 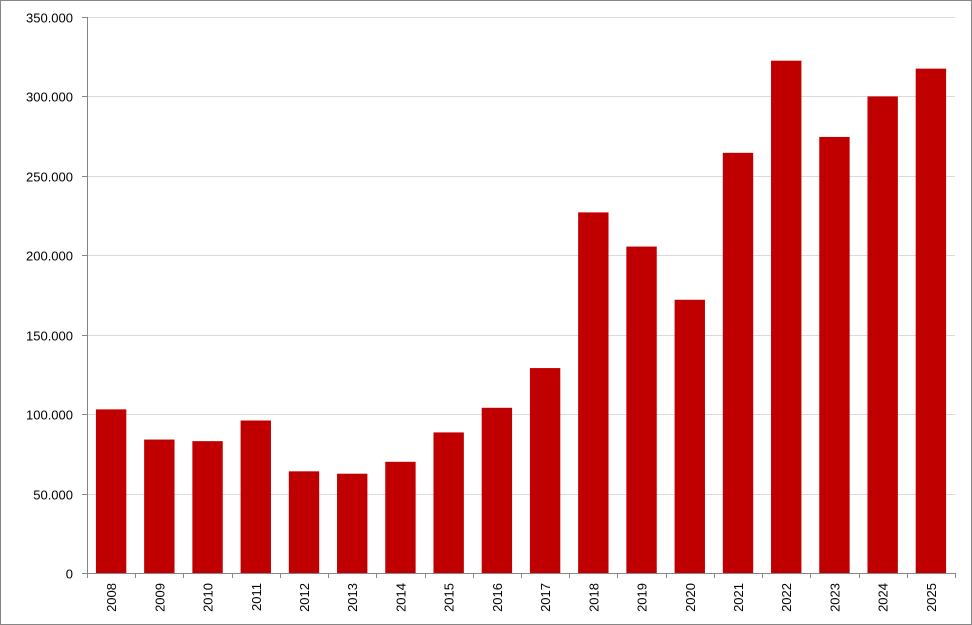 I want to click on y-tick-label: 0, so click(x=69, y=574).